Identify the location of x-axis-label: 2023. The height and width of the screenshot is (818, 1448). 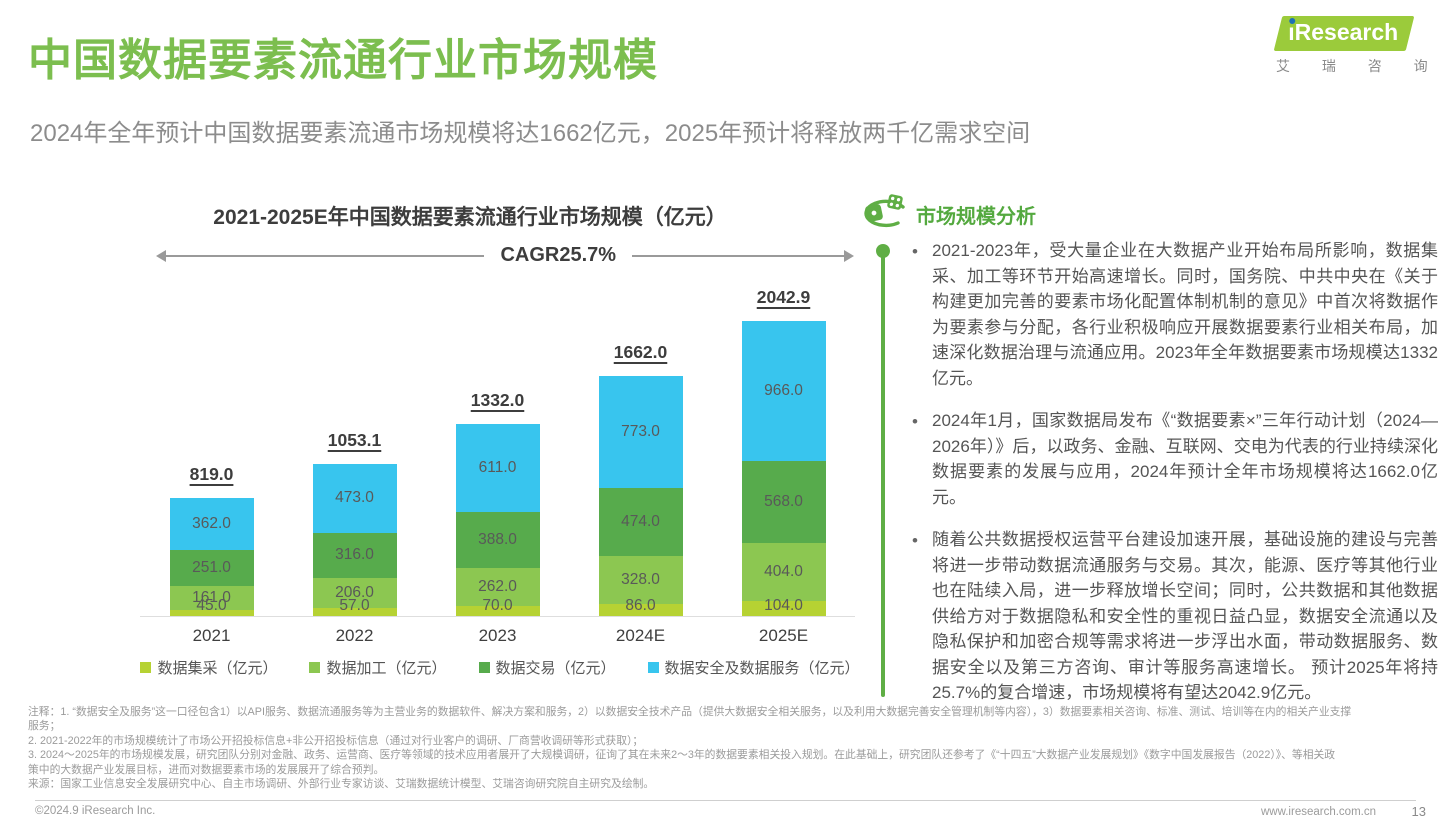
(497, 635).